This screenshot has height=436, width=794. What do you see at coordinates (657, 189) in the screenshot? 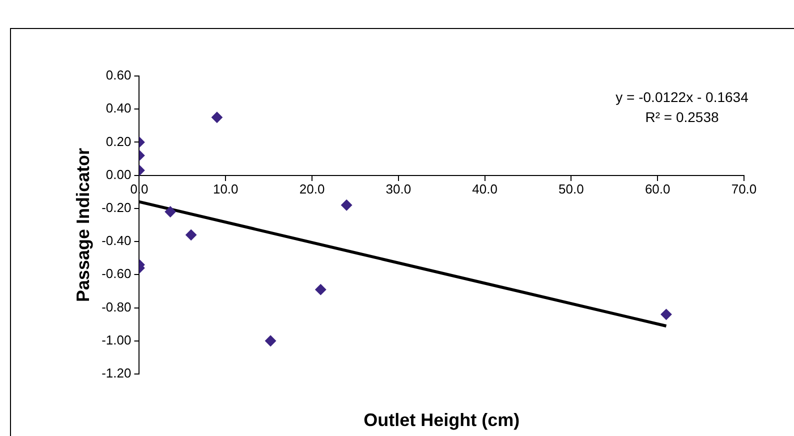
I see `x-tick-label: 60.0` at bounding box center [657, 189].